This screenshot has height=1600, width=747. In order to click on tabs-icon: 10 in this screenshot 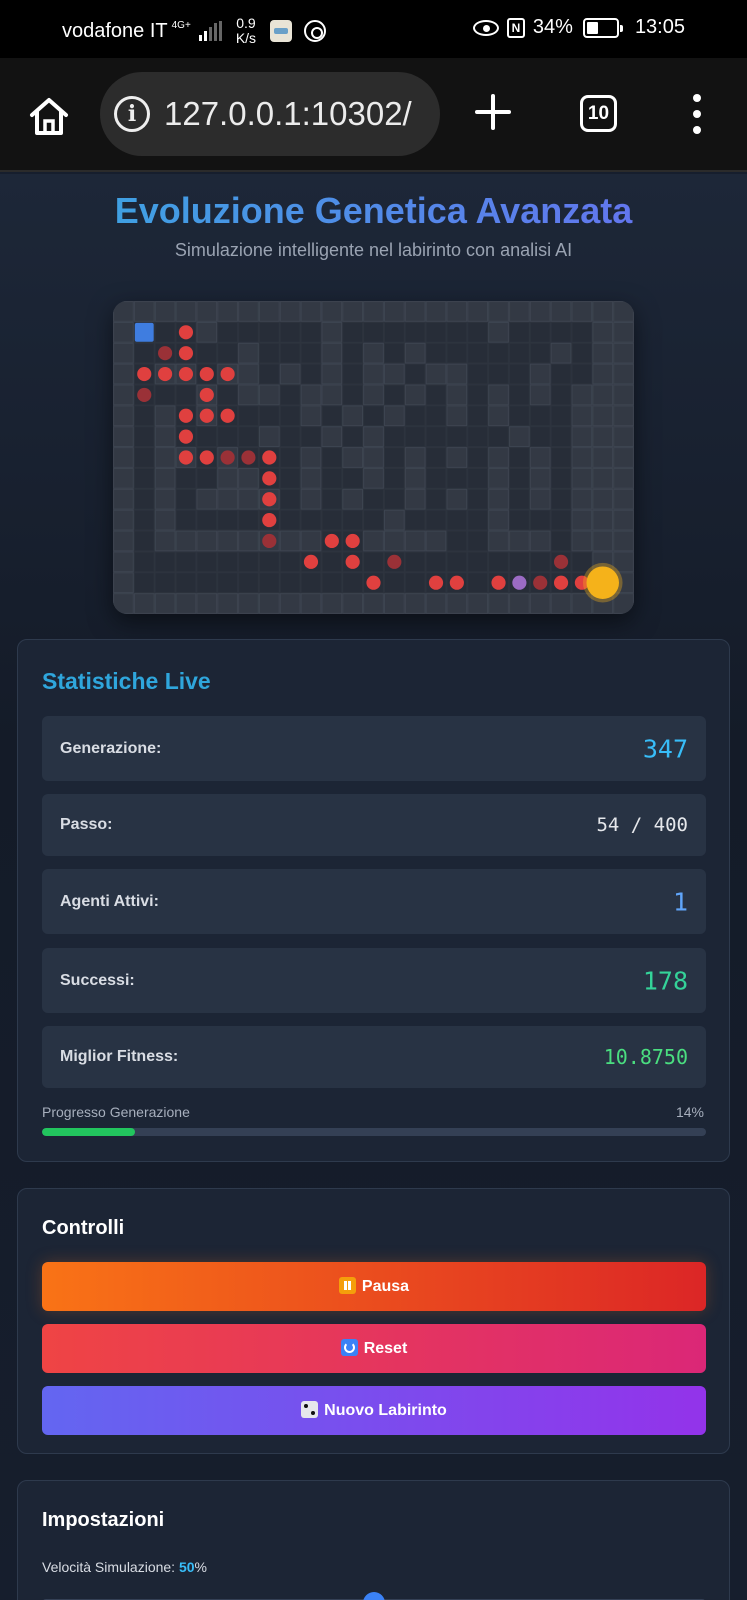, I will do `click(598, 113)`.